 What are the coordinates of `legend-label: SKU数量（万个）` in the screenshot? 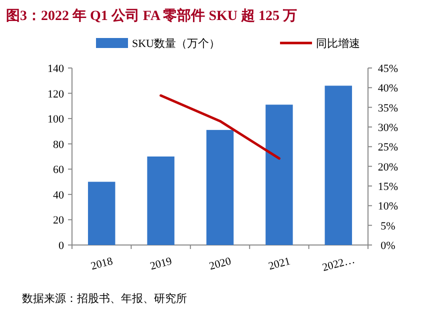 It's located at (176, 44).